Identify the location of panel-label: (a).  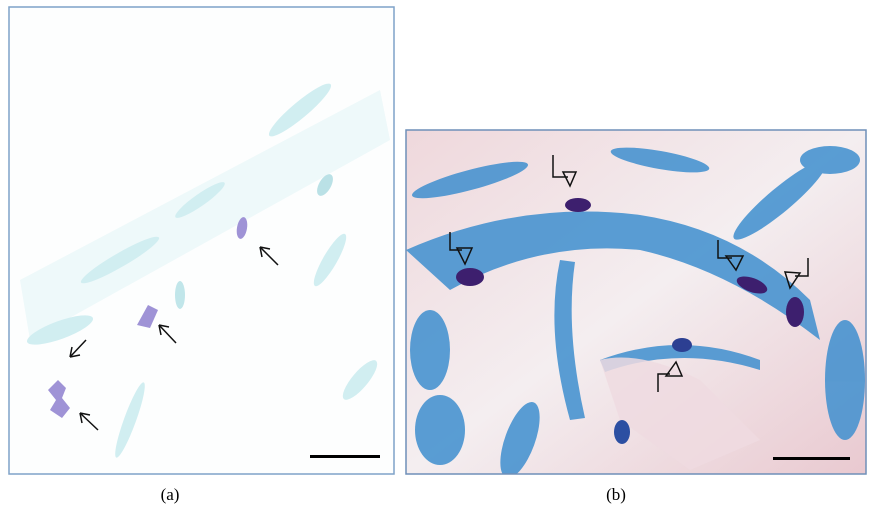
(170, 494).